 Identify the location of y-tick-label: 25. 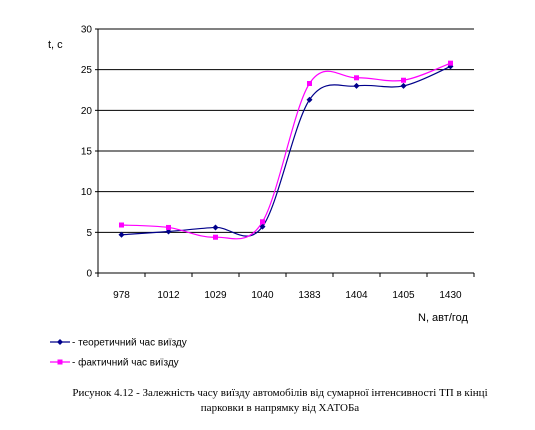
(87, 70).